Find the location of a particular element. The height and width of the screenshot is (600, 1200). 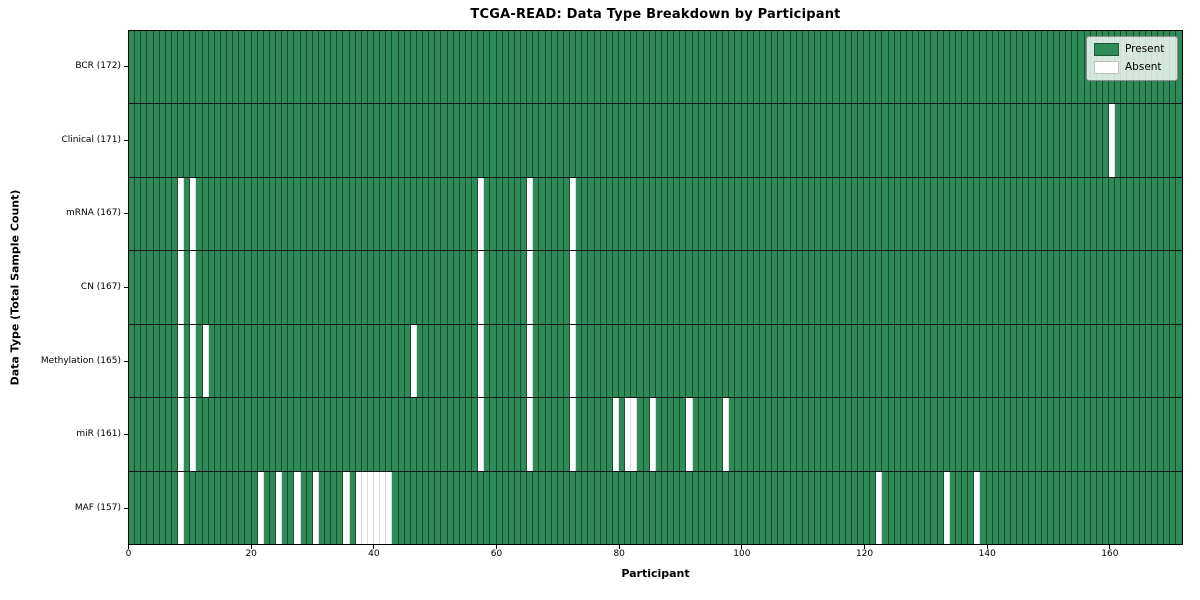

y-tick-label: CN (167) is located at coordinates (100, 287).